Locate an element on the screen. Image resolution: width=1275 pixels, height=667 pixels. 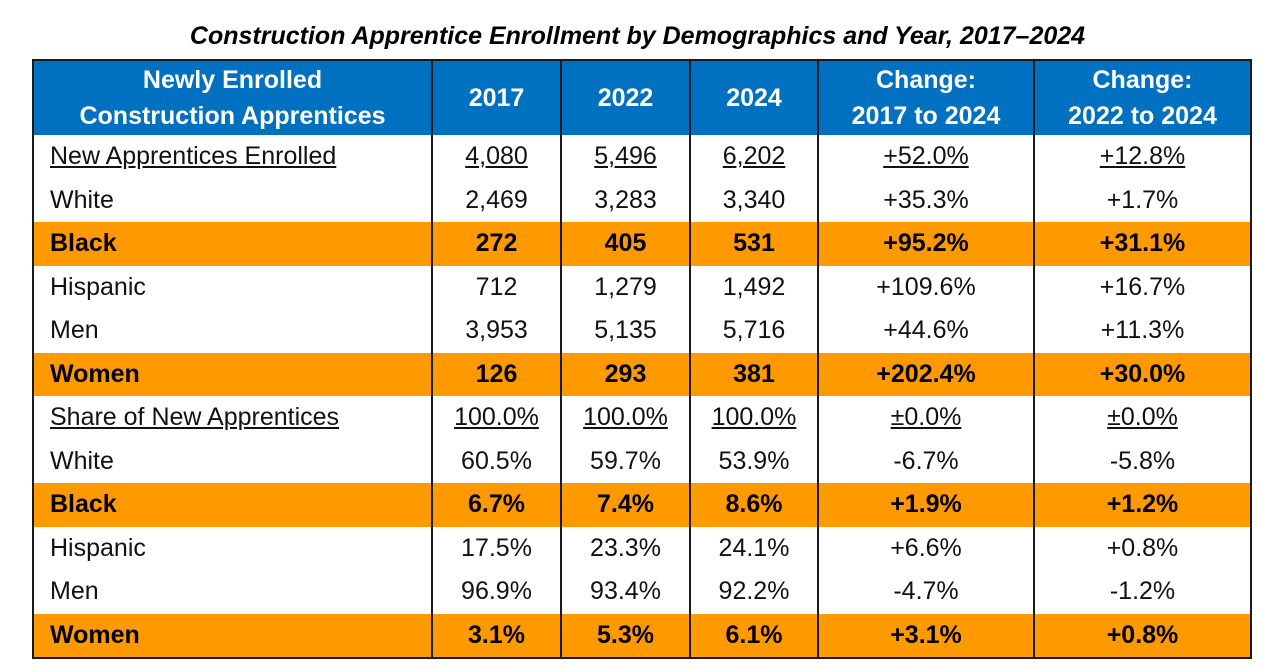
cell-value-2024: 53.9% is located at coordinates (753, 461).